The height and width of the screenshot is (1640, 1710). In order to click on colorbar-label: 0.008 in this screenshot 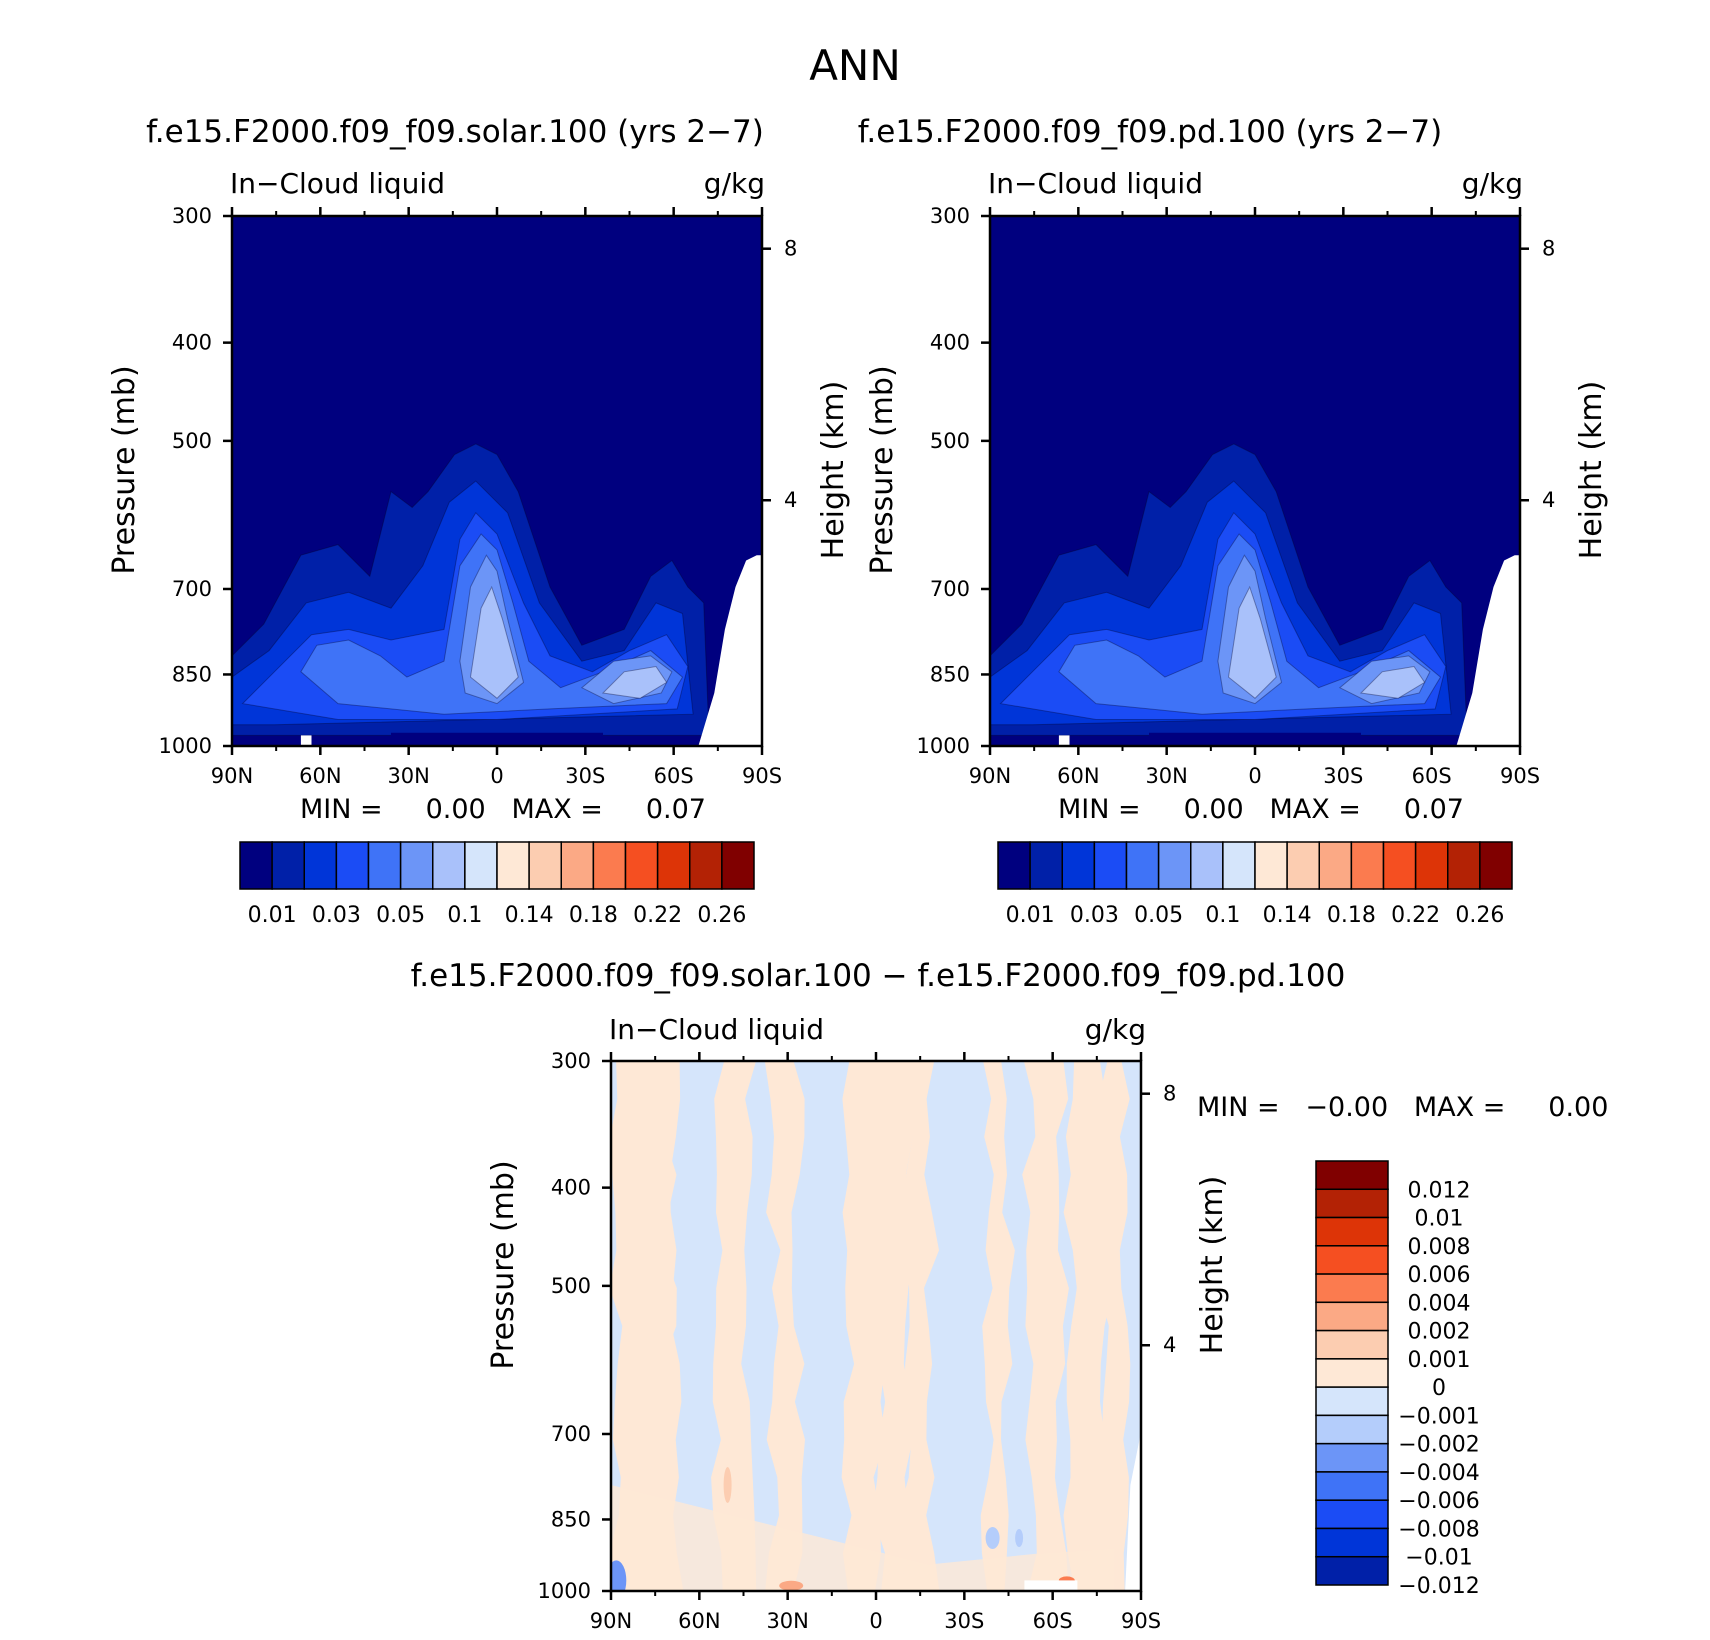, I will do `click(1439, 1247)`.